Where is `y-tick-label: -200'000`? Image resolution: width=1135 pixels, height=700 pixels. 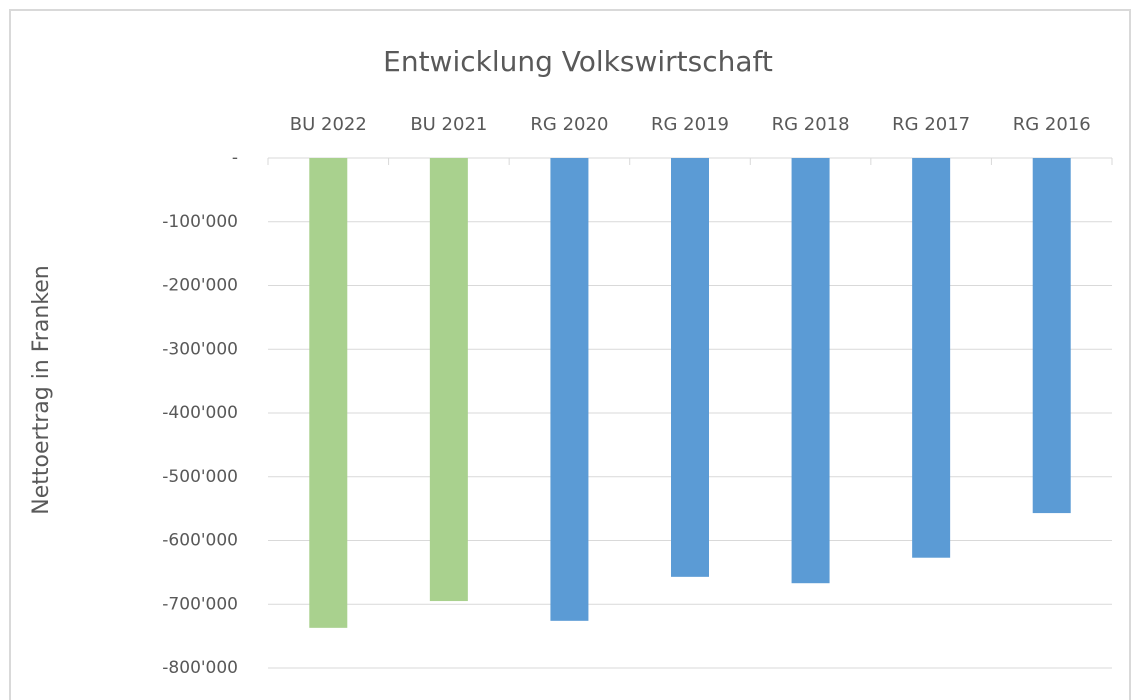
y-tick-label: -200'000 is located at coordinates (200, 286).